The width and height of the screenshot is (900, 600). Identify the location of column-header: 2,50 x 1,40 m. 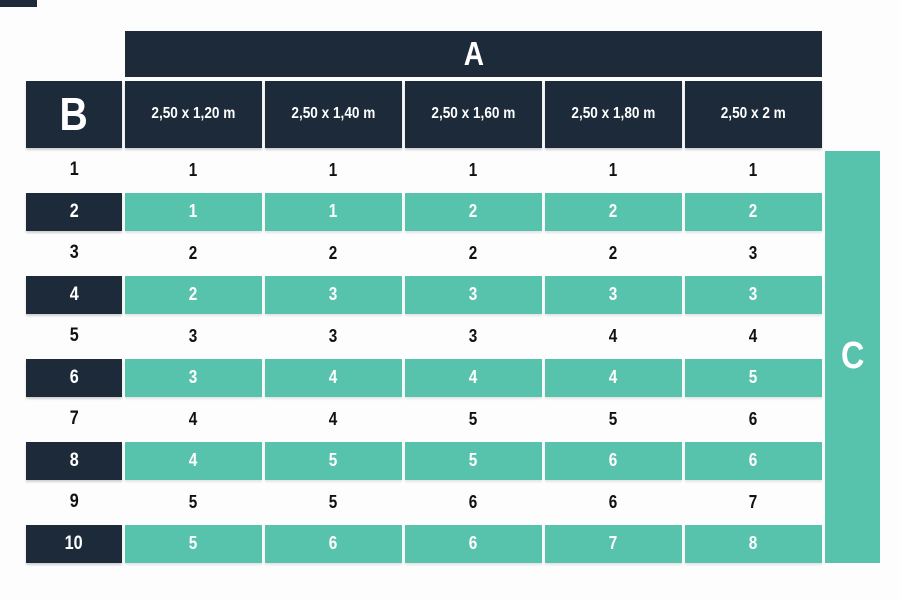
(333, 114).